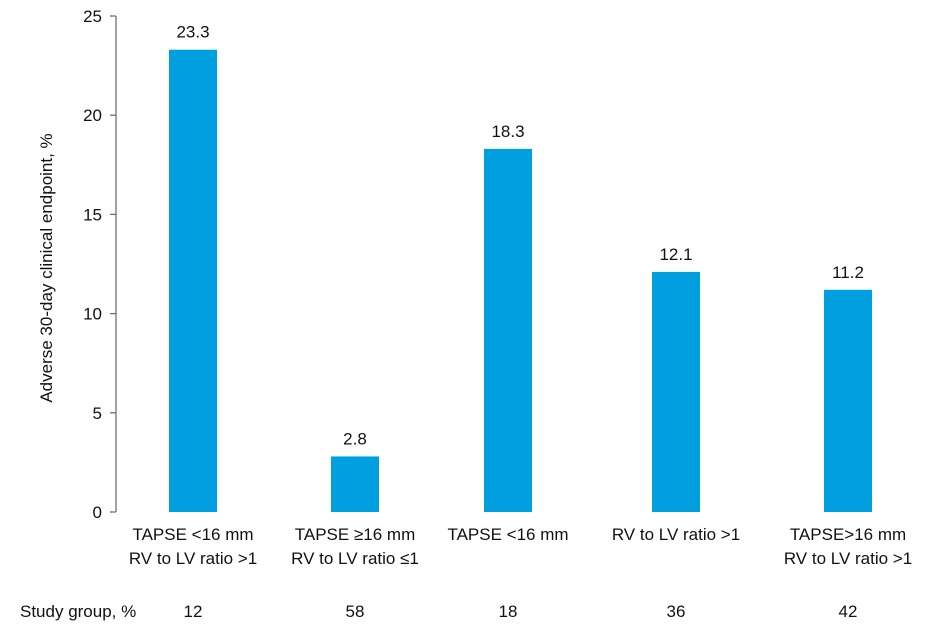 The width and height of the screenshot is (951, 624). I want to click on study-group-row: Study group, % 12 58 18 36 42, so click(438, 611).